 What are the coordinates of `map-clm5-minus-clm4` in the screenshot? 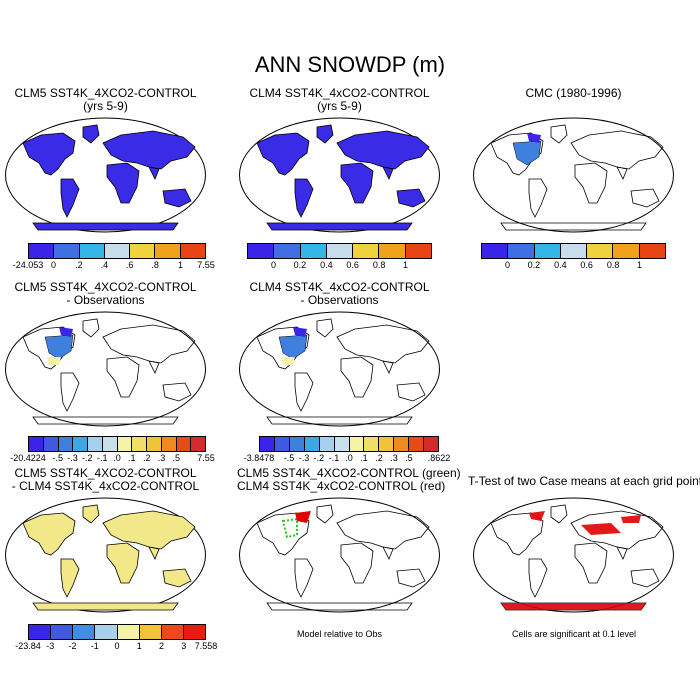 It's located at (105, 555).